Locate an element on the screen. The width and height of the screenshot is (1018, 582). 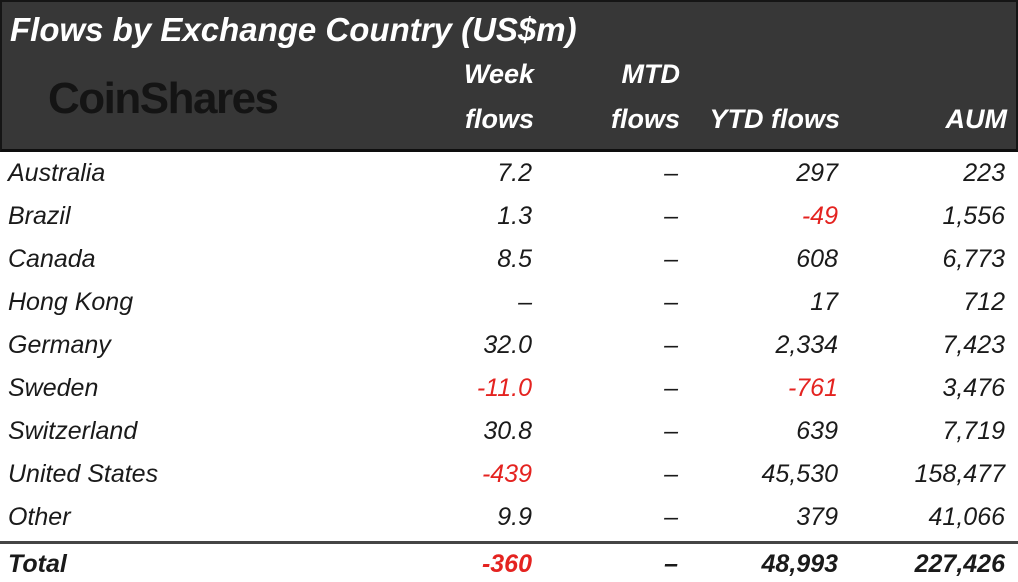
week-flows-cell: -11.0 is located at coordinates (504, 388).